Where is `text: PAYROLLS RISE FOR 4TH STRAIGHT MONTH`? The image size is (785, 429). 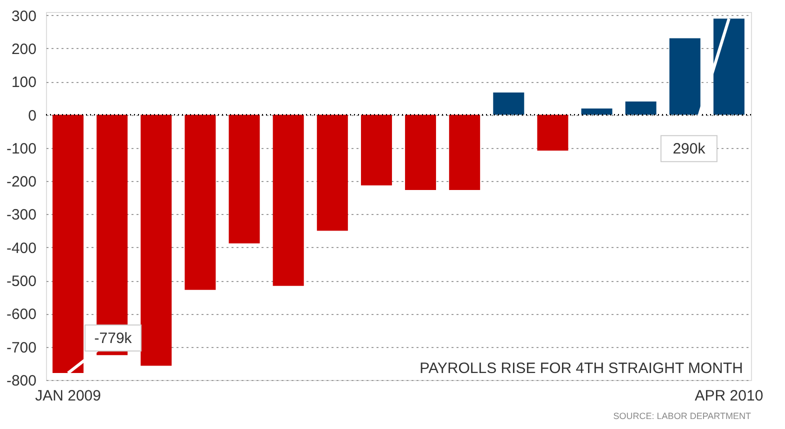 text: PAYROLLS RISE FOR 4TH STRAIGHT MONTH is located at coordinates (581, 368).